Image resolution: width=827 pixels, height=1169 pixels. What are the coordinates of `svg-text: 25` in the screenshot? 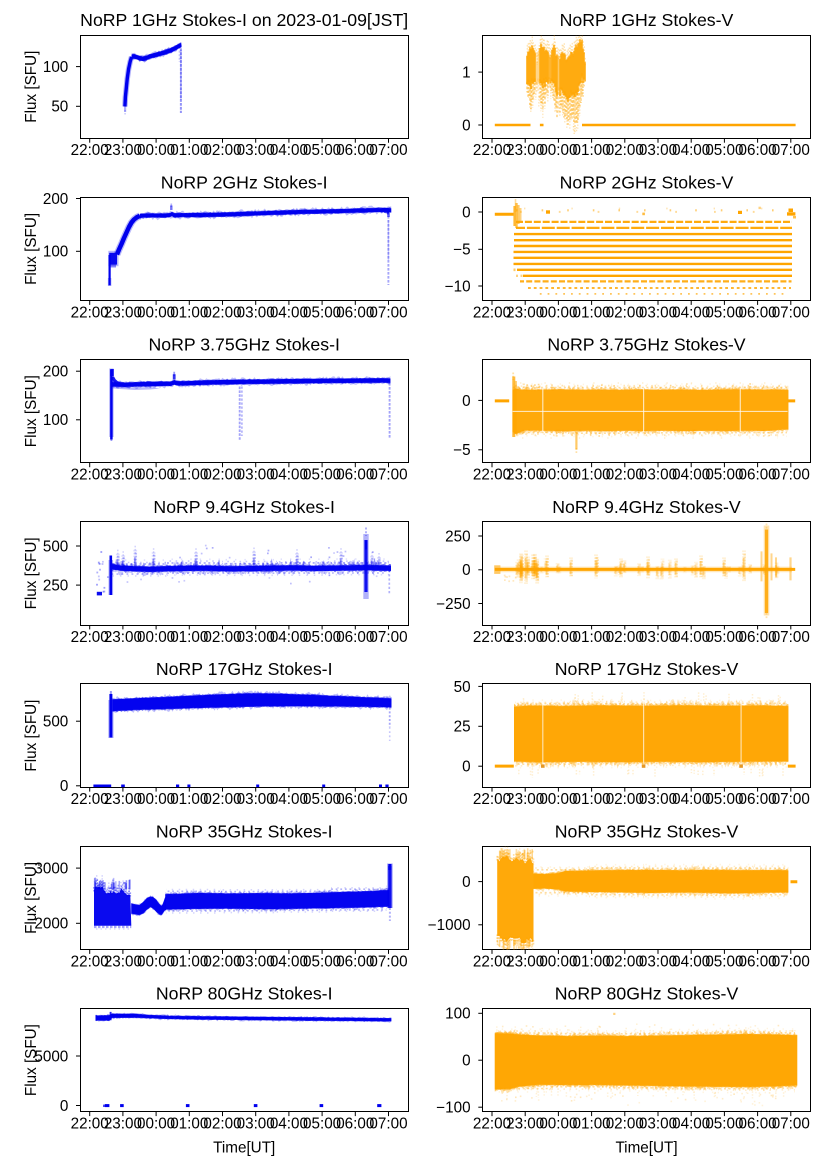 It's located at (462, 727).